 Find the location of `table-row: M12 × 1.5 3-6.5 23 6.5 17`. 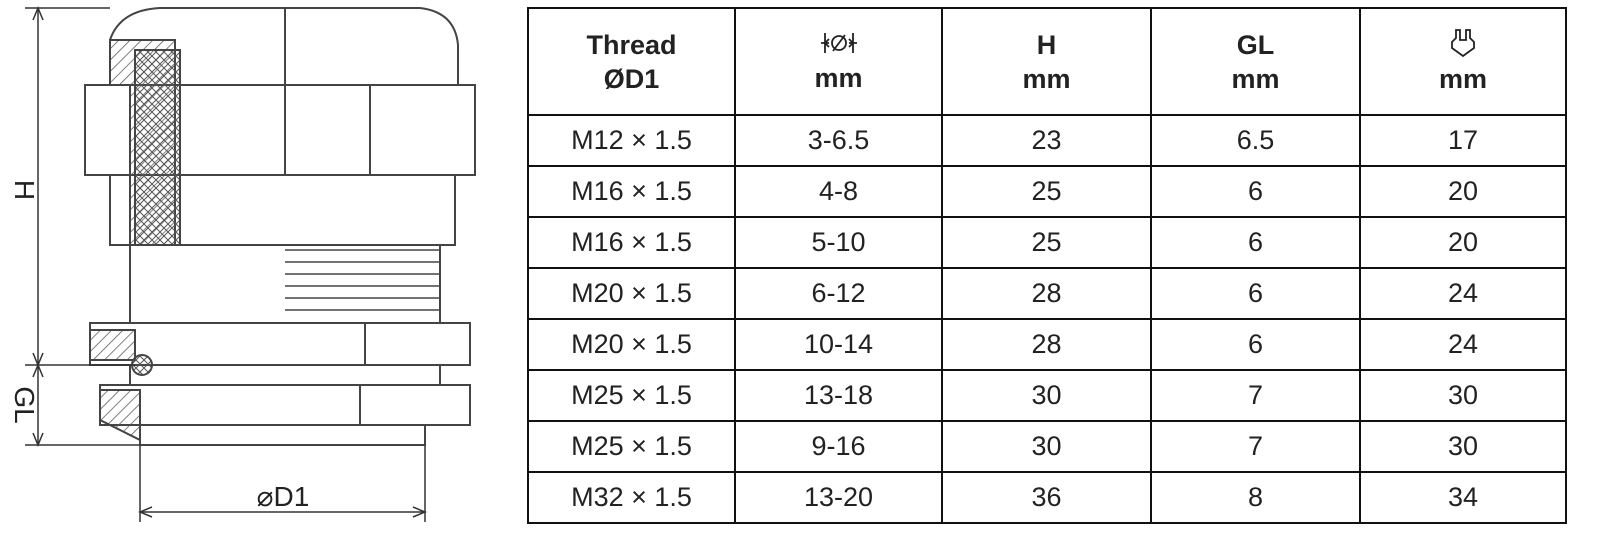

table-row: M12 × 1.5 3-6.5 23 6.5 17 is located at coordinates (1047, 140).